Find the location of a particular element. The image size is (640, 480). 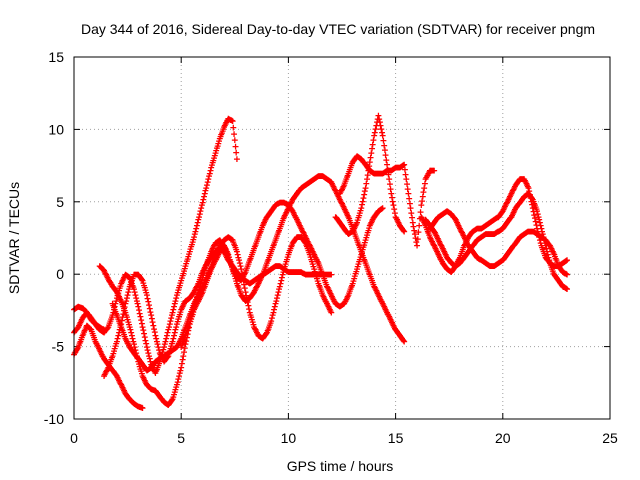

x-tick-label: 10 is located at coordinates (289, 438).